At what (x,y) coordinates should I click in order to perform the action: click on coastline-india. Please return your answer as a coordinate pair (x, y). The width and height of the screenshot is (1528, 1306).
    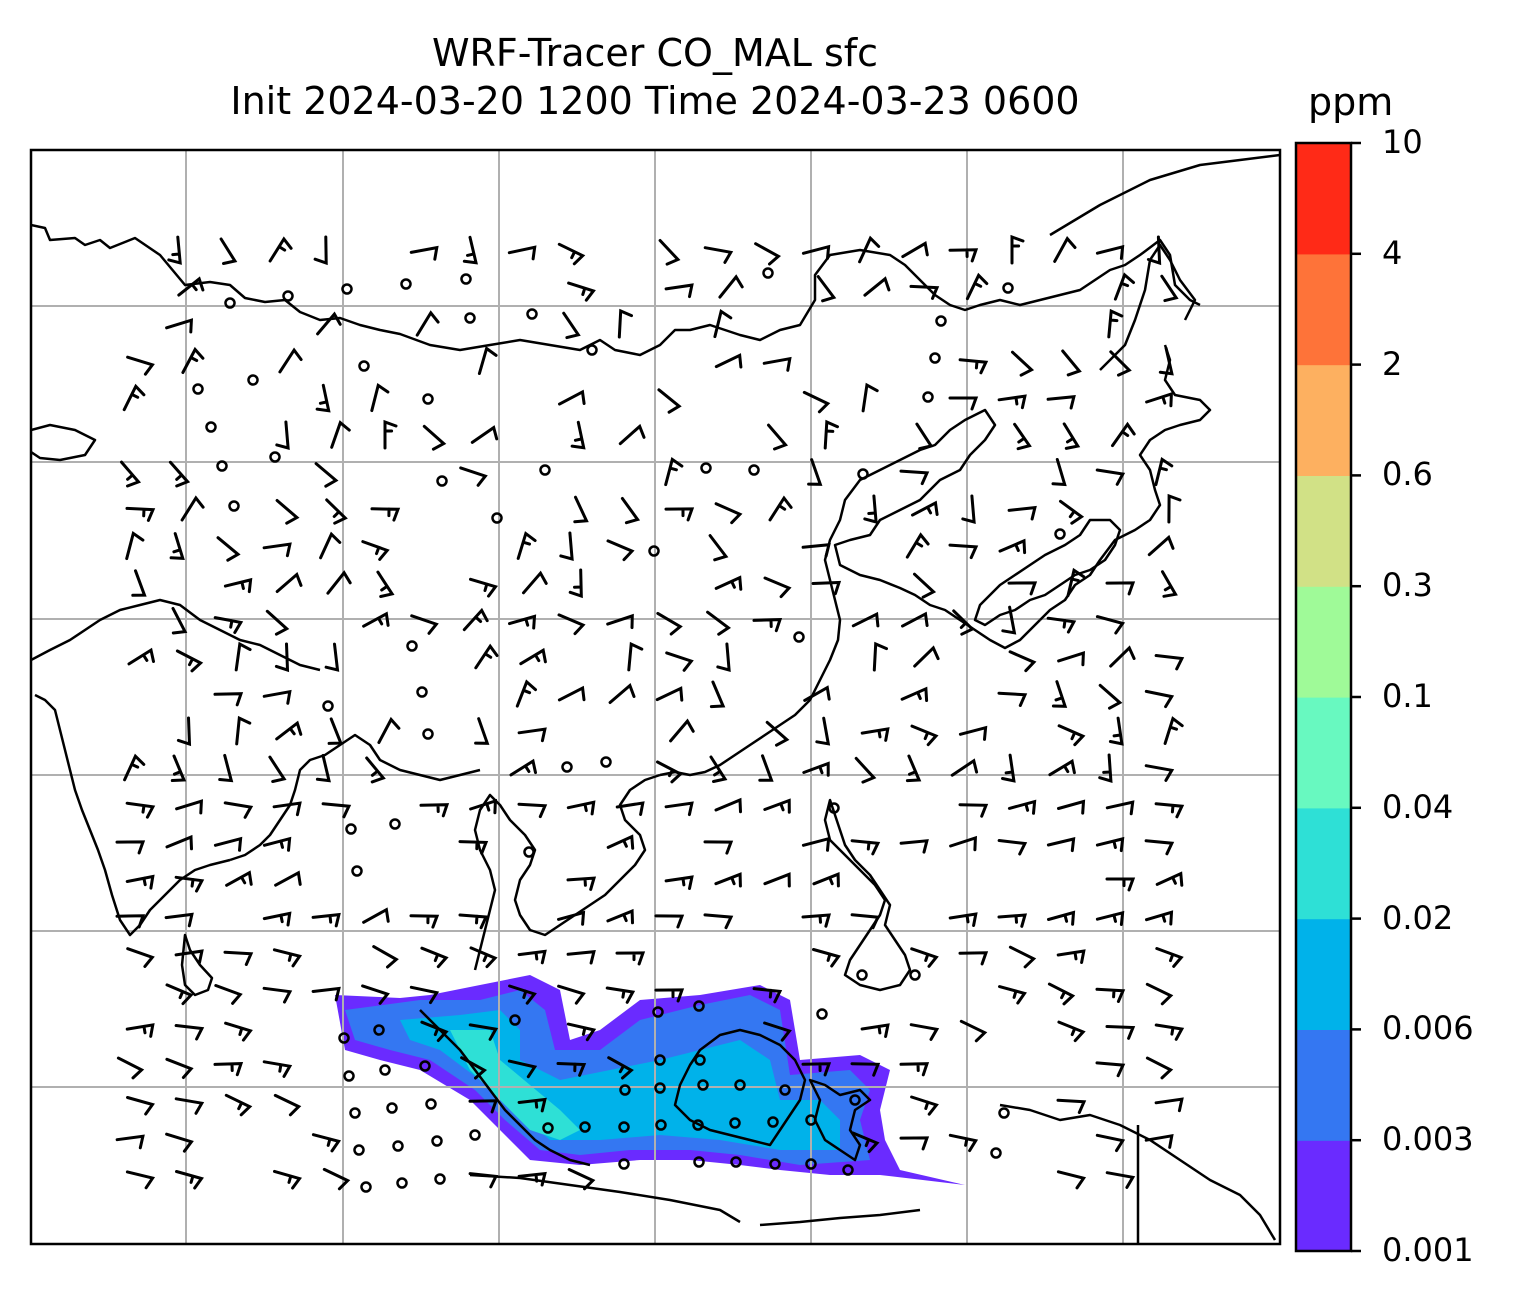
    Looking at the image, I should click on (132, 815).